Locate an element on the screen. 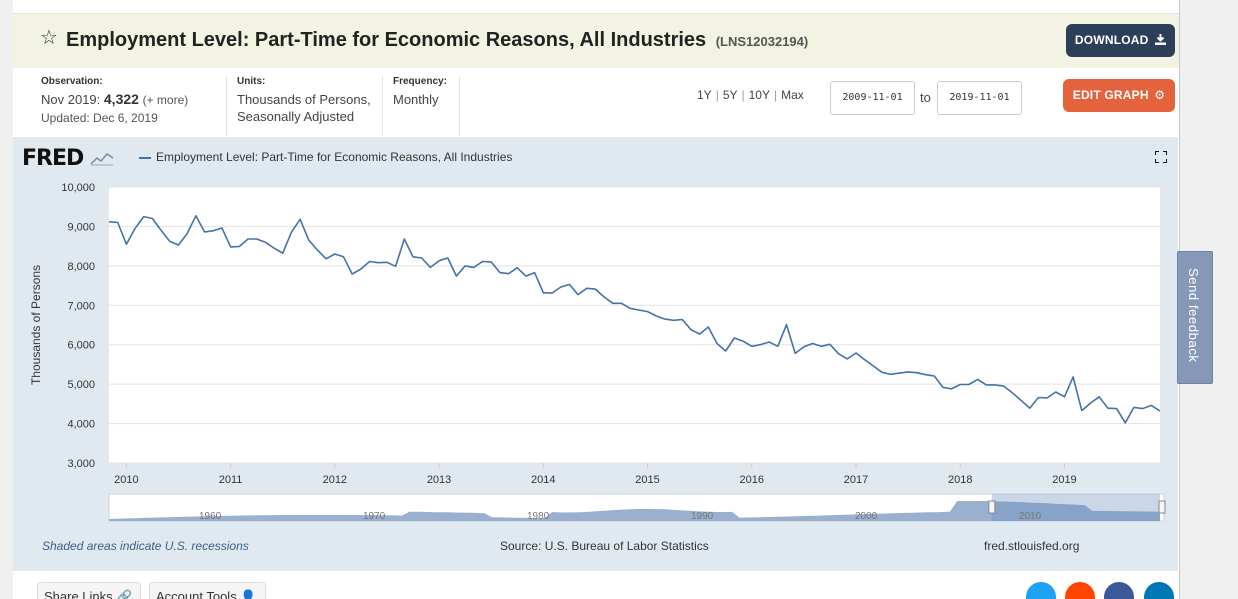  share-links-button: Share Links 🔗 is located at coordinates (89, 590).